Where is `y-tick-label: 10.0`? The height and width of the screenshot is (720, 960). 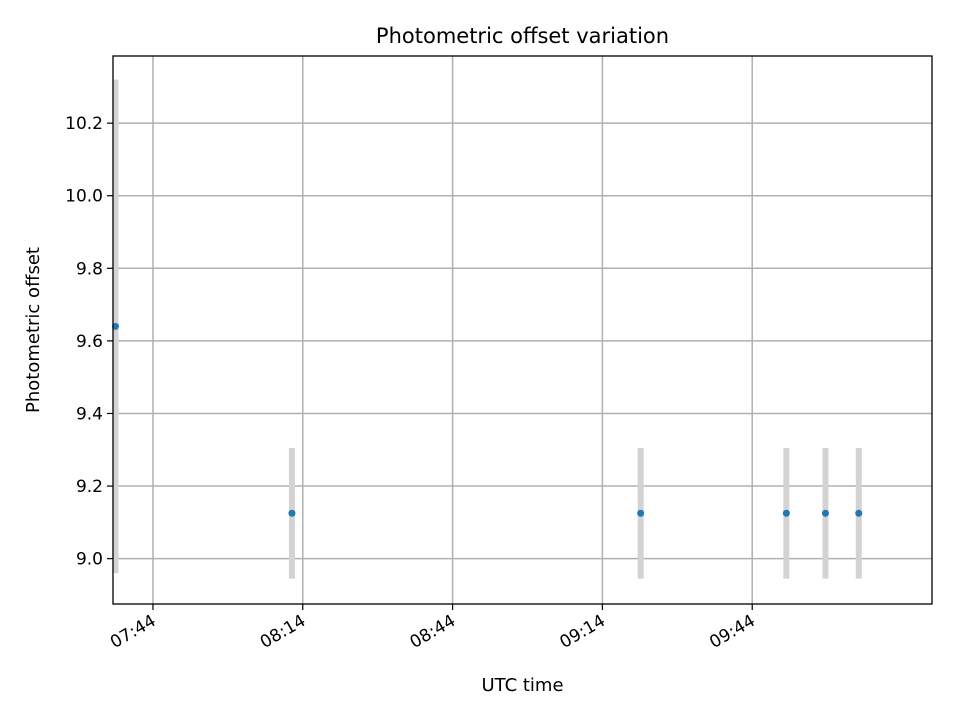
y-tick-label: 10.0 is located at coordinates (84, 197).